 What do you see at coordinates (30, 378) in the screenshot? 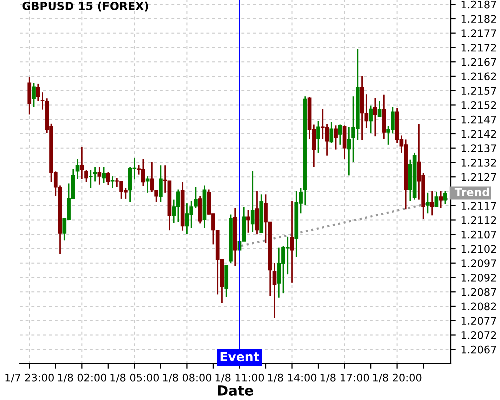
I see `x-tick-label: 1/7 23:00` at bounding box center [30, 378].